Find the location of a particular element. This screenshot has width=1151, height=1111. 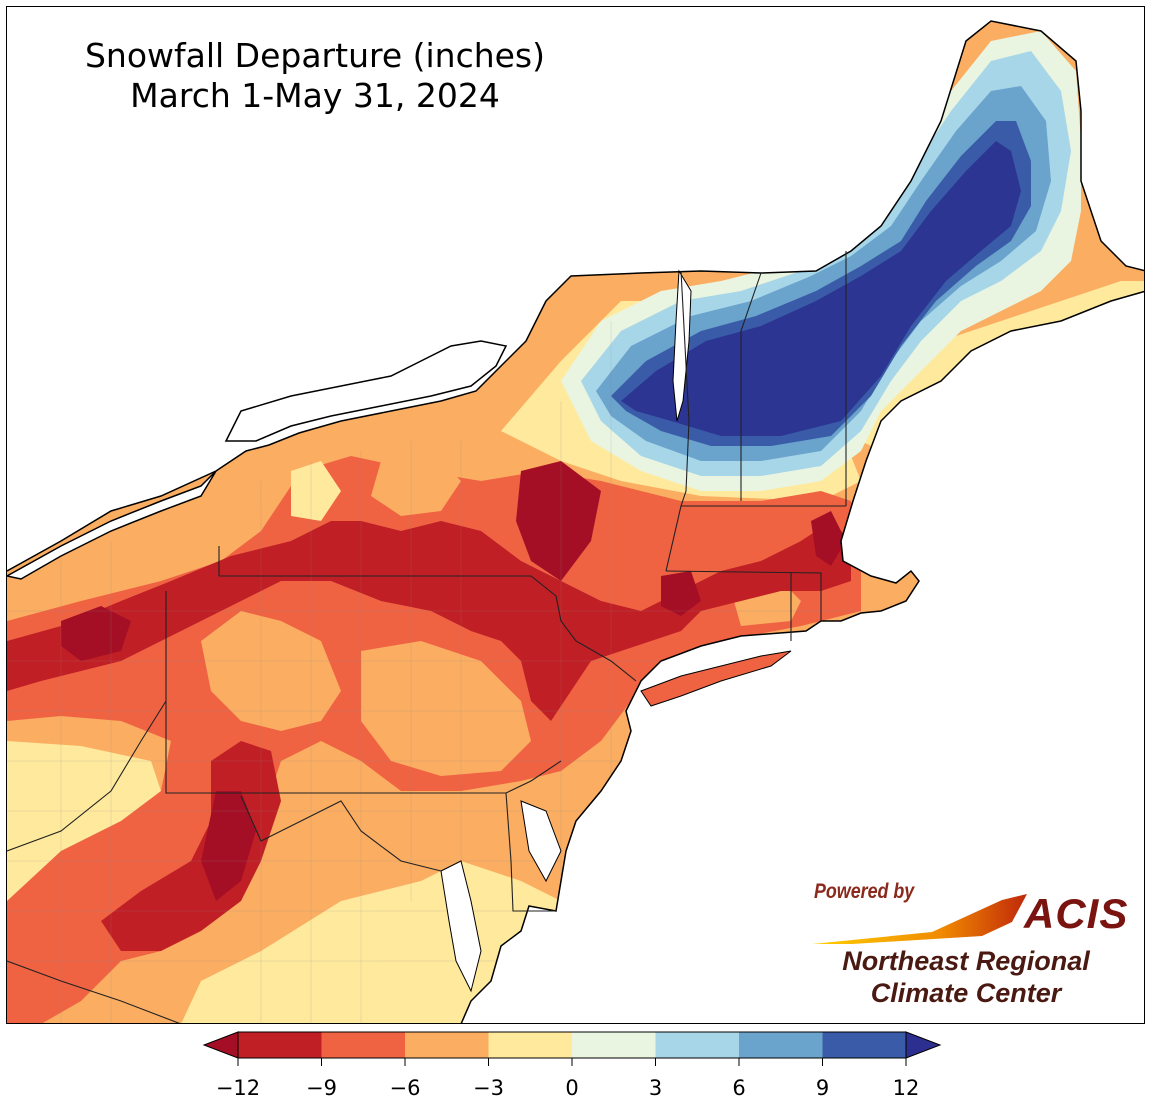

powered-by-text: Powered by is located at coordinates (864, 891).